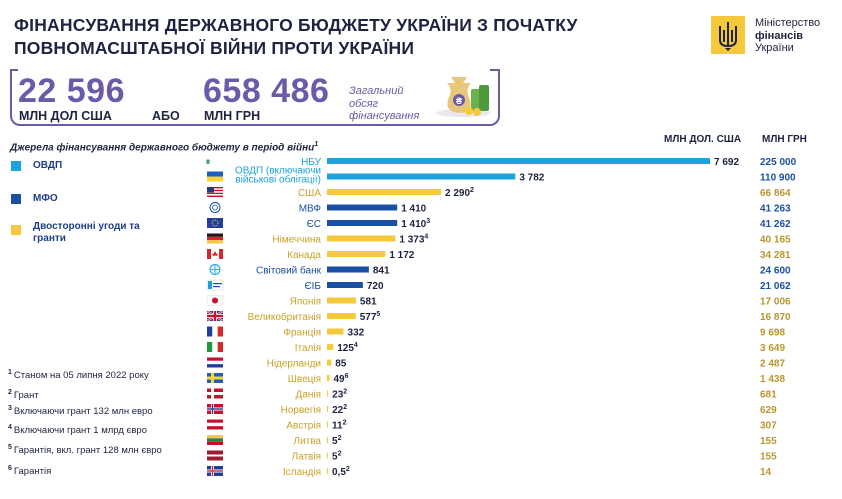 The image size is (842, 499). I want to click on flag-lt-icon, so click(215, 440).